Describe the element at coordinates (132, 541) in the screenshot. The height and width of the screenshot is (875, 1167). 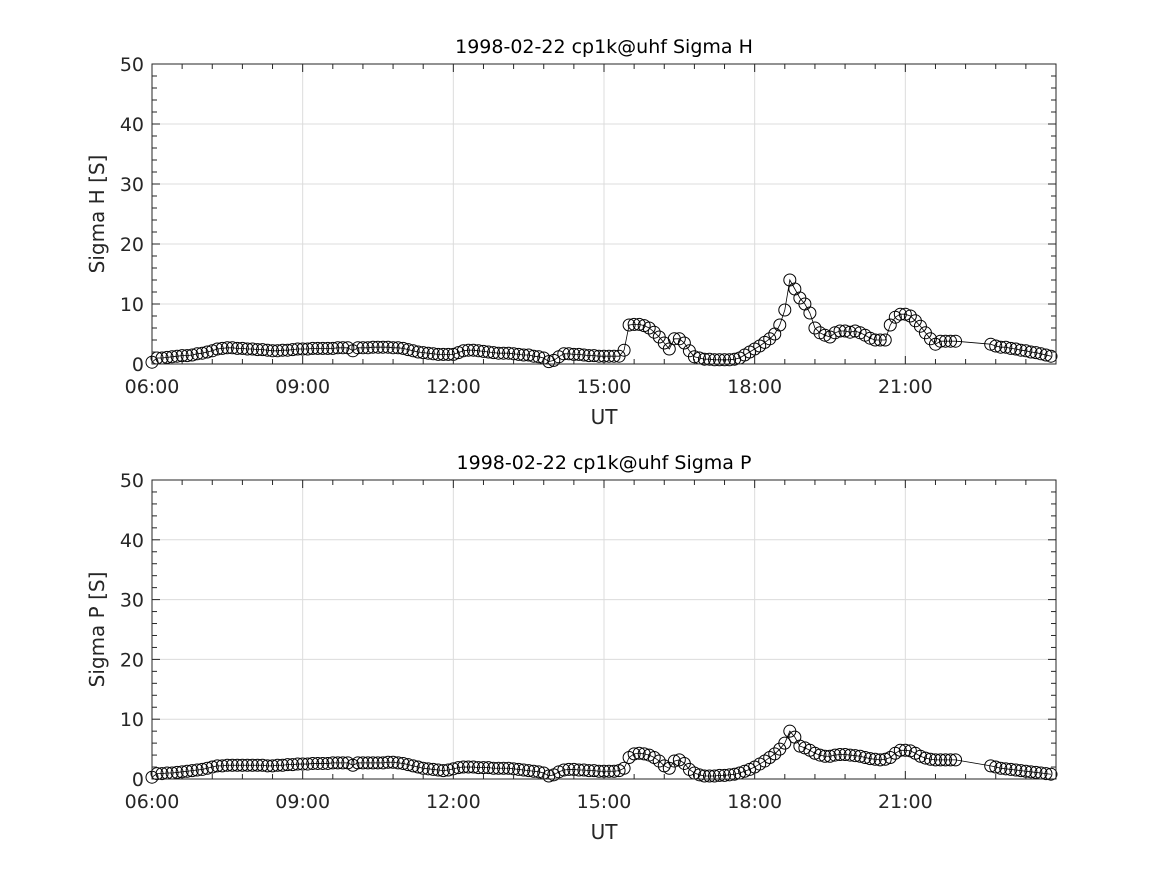
I see `y-tick-label: 40` at that location.